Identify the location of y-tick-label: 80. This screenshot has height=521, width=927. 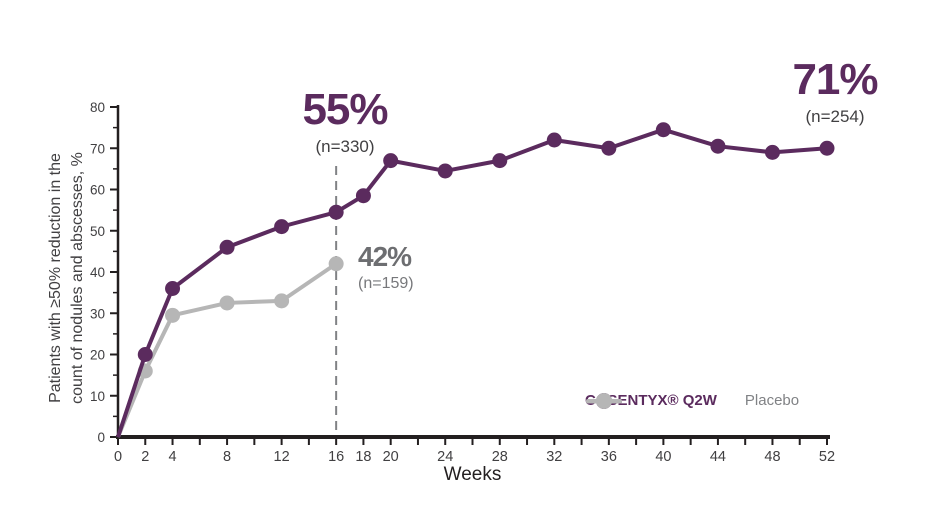
(97, 107).